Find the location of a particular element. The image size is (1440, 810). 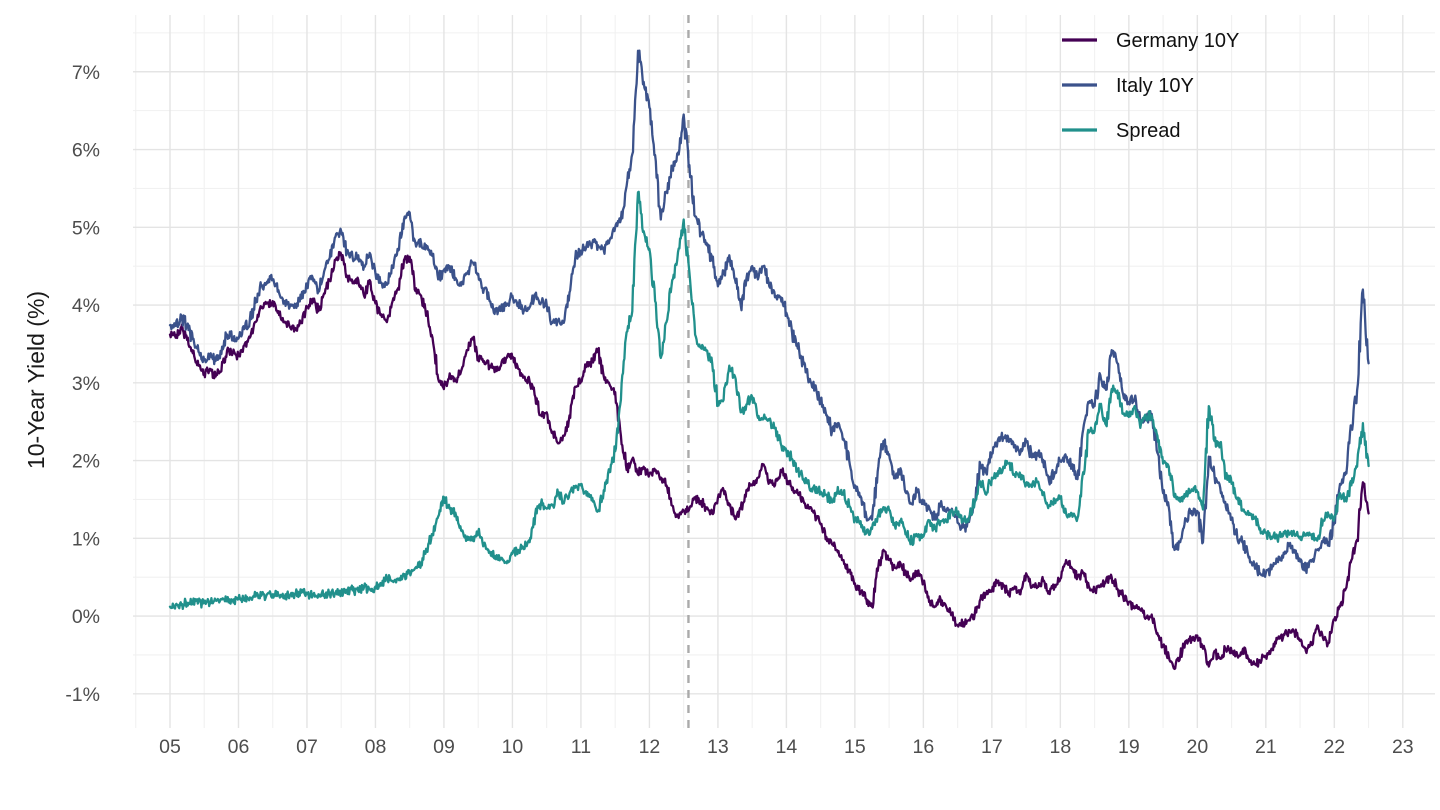

x-tick-label: 05 is located at coordinates (170, 747).